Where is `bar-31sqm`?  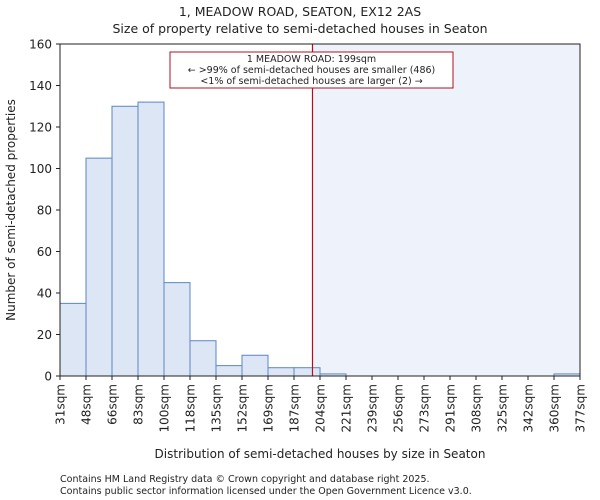
bar-31sqm is located at coordinates (73, 339).